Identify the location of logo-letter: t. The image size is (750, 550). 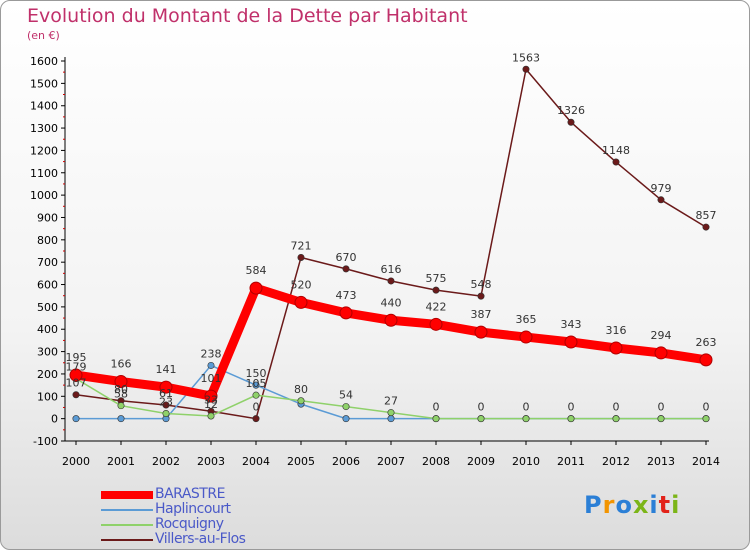
(665, 505).